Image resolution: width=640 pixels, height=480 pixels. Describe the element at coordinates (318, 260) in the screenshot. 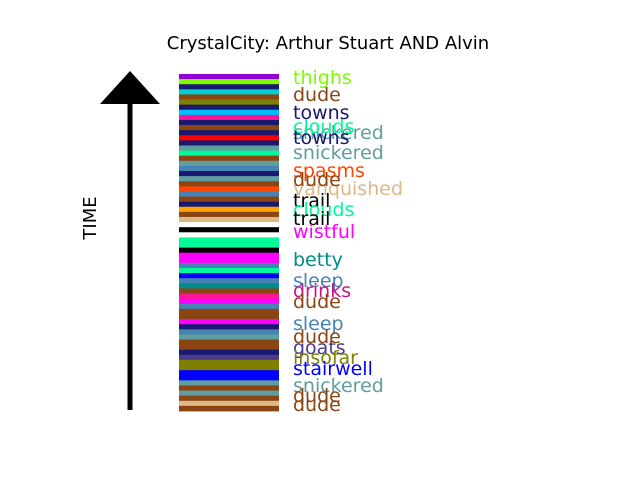

I see `stripe-label: betty` at that location.